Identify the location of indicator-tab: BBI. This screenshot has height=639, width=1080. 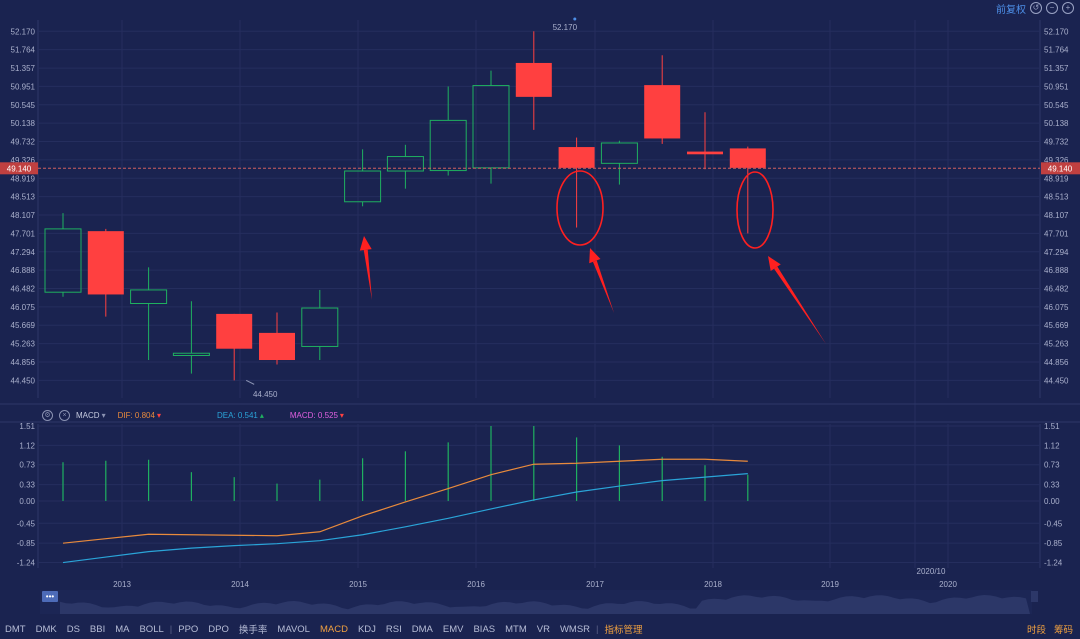
(97, 629).